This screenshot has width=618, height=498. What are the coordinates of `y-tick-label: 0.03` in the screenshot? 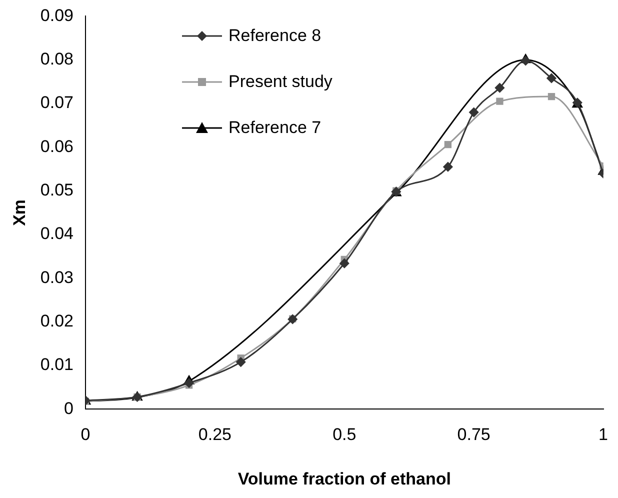 It's located at (57, 277).